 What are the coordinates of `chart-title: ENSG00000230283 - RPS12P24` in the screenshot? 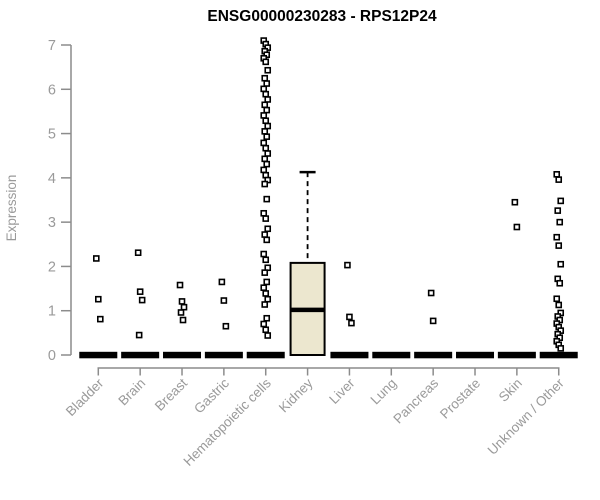 It's located at (322, 16).